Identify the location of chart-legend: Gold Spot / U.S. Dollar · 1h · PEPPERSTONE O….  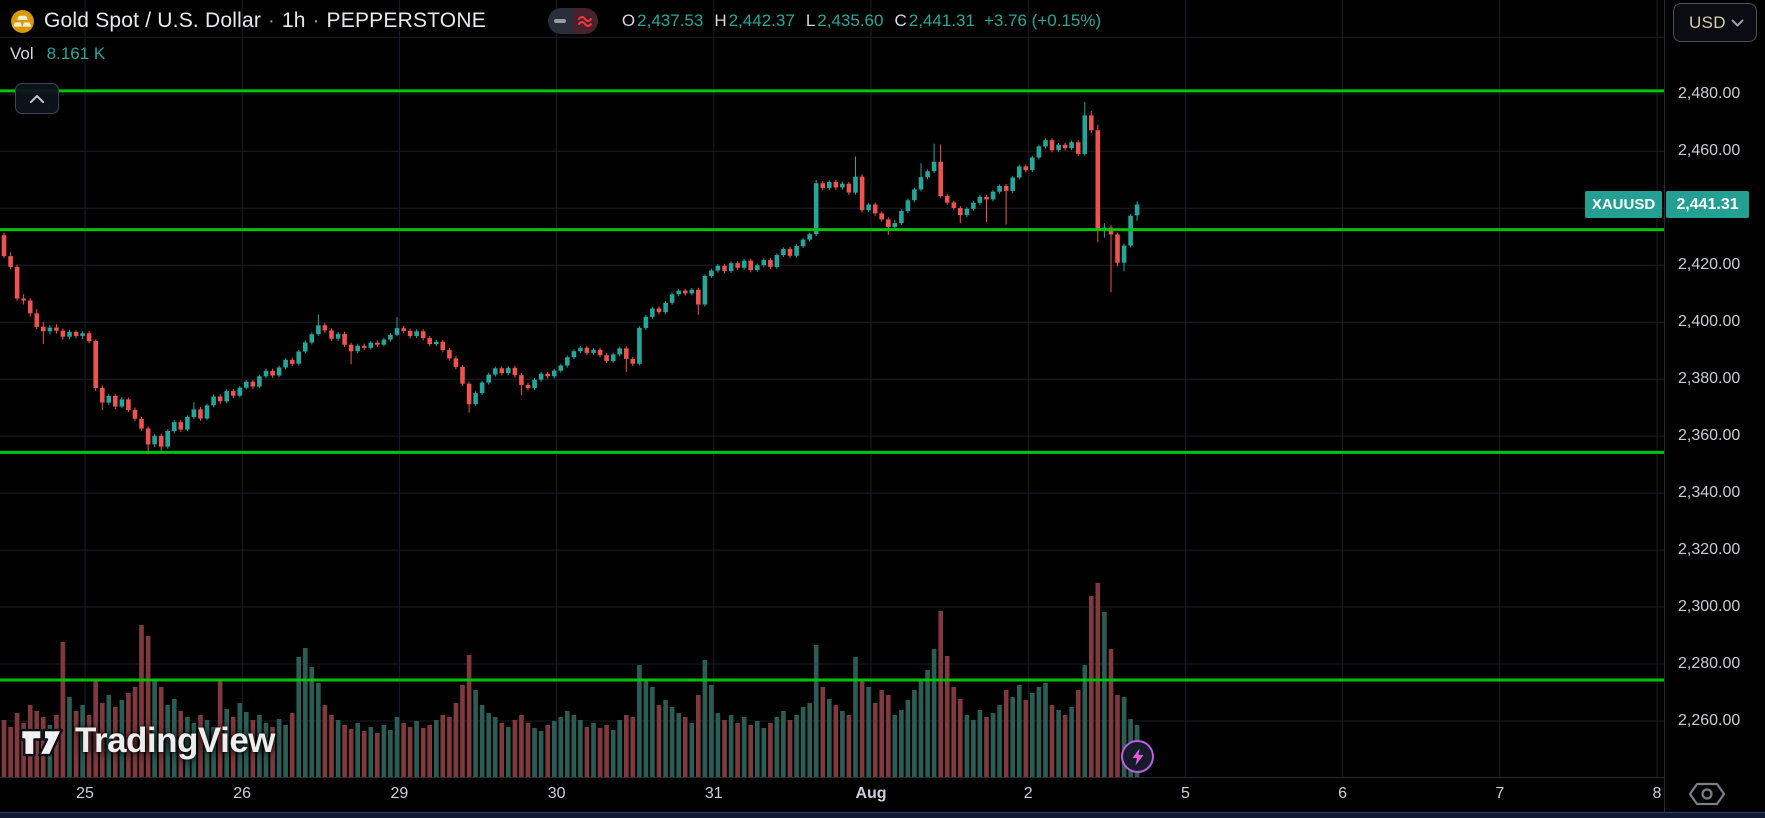
(555, 21).